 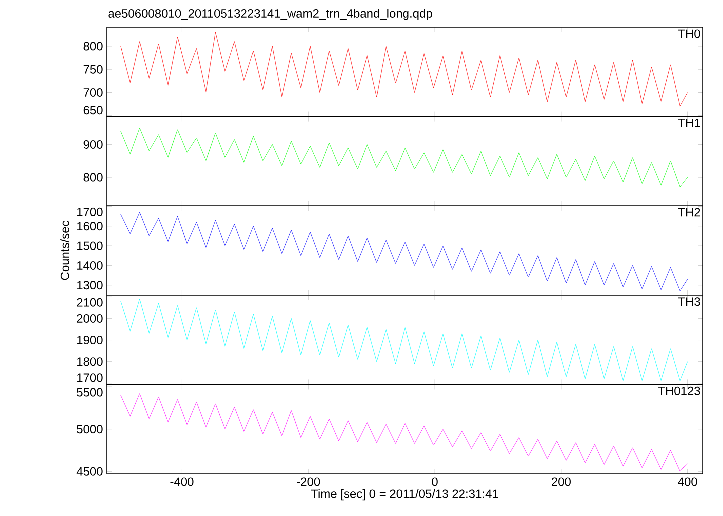 What do you see at coordinates (90, 429) in the screenshot?
I see `y-tick-label: 5000` at bounding box center [90, 429].